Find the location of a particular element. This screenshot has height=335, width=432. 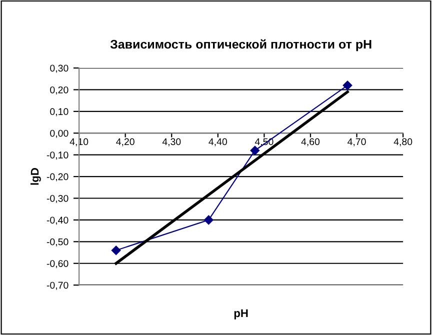

y-tick-label: -0,60 is located at coordinates (57, 264).